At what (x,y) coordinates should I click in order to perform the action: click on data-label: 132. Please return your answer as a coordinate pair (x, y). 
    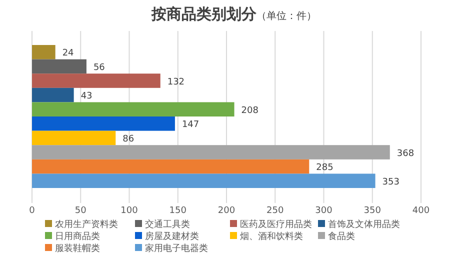
    Looking at the image, I should click on (176, 82).